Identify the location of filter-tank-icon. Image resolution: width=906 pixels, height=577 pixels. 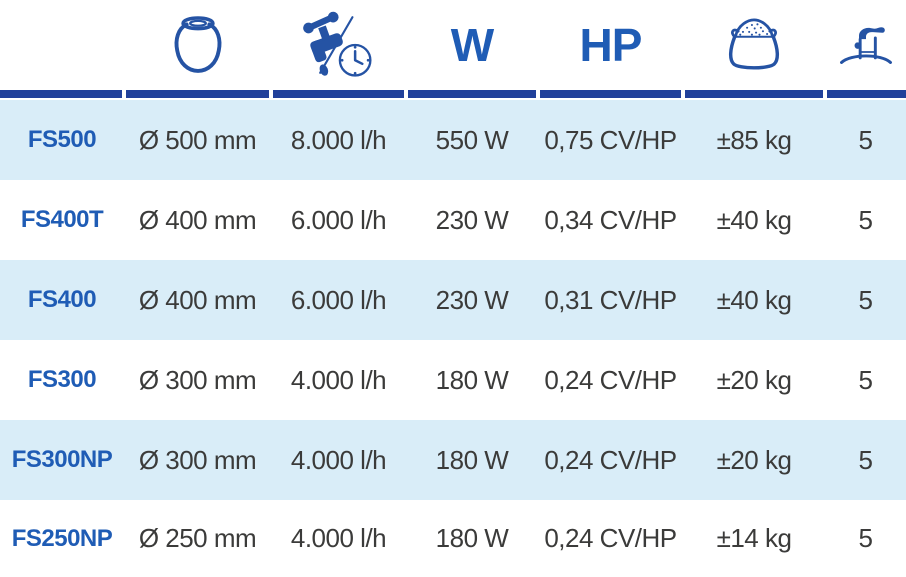
(198, 45).